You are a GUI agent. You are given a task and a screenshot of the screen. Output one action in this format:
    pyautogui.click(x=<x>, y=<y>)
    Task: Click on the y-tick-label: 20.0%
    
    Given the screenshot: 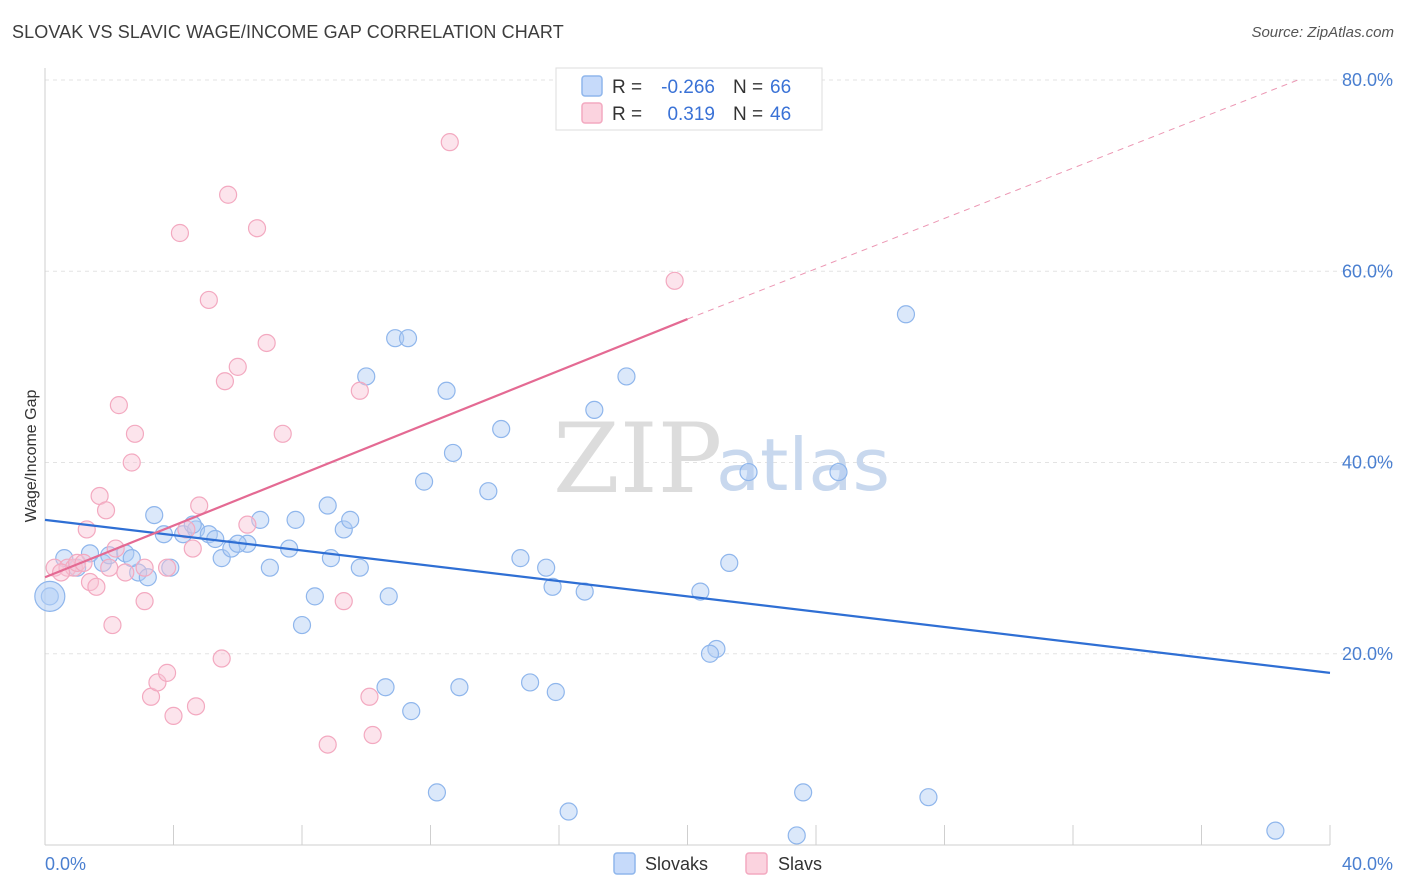 What is the action you would take?
    pyautogui.click(x=1367, y=654)
    